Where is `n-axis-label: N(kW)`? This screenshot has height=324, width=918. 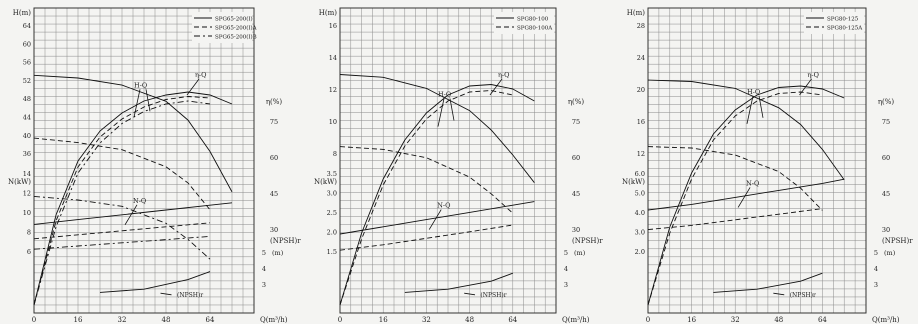
n-axis-label: N(kW) is located at coordinates (325, 182).